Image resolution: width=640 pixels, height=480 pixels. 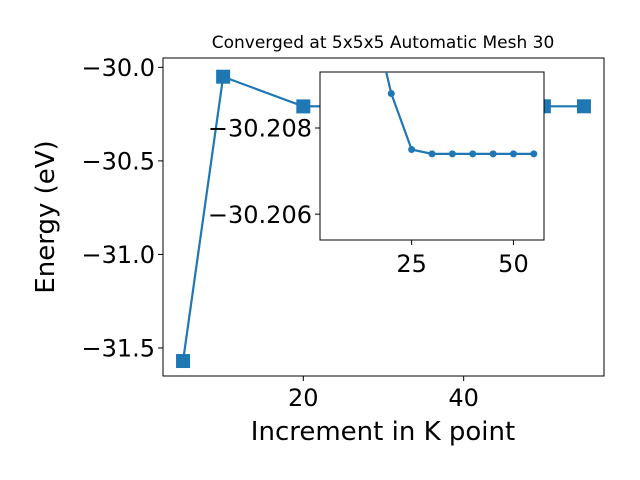 What do you see at coordinates (260, 215) in the screenshot?
I see `inset-y-tick-label: −30.206` at bounding box center [260, 215].